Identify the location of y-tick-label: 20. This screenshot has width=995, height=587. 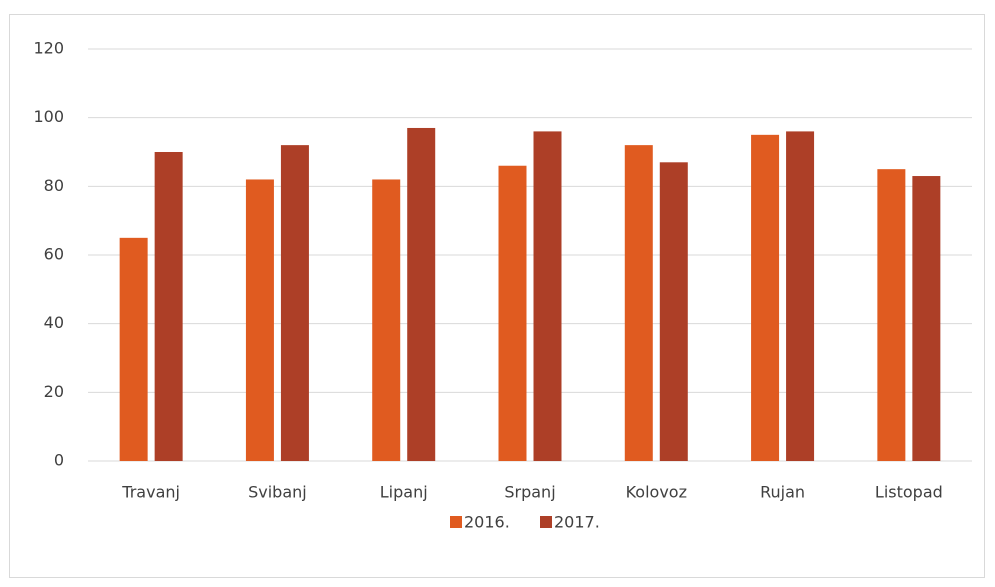
(54, 391).